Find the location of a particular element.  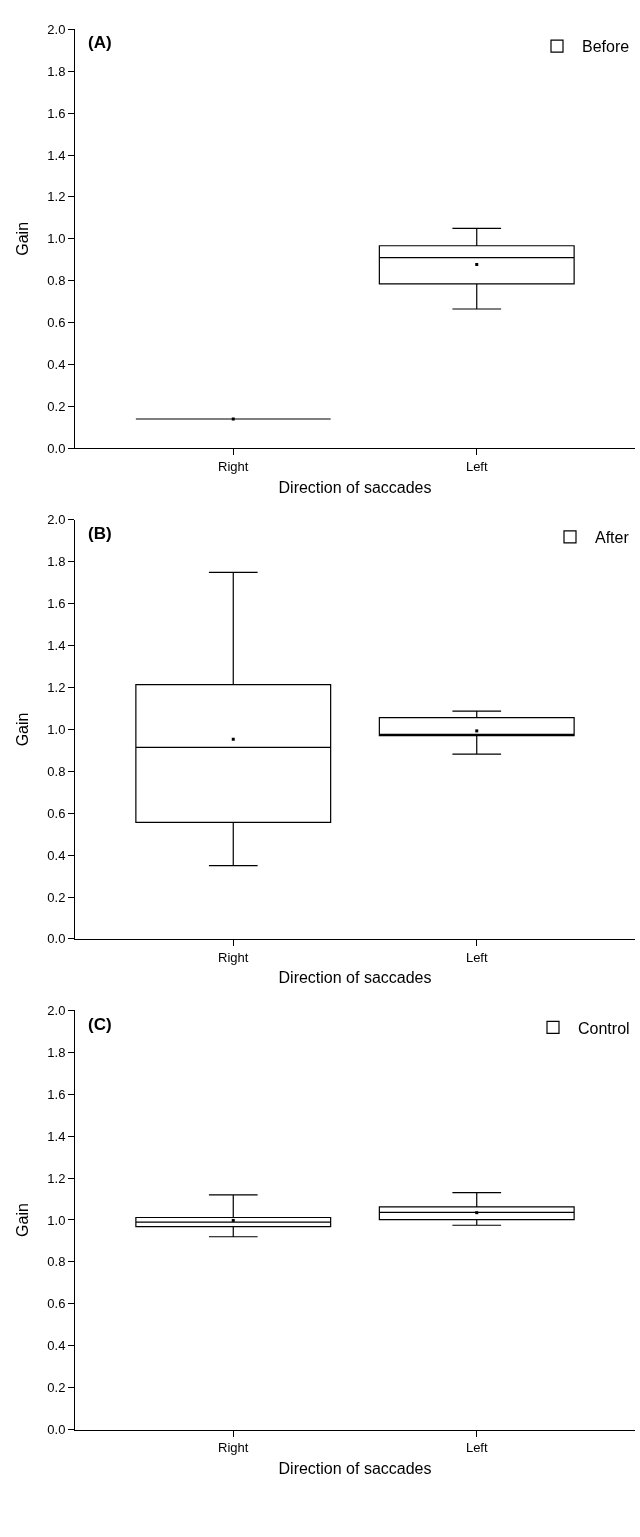

legend-label: After is located at coordinates (612, 538).